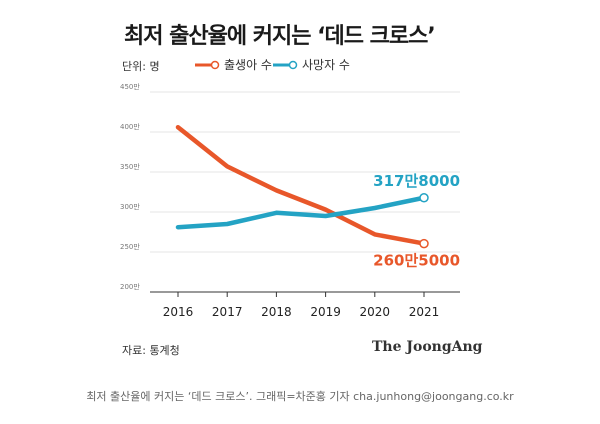 Image resolution: width=600 pixels, height=424 pixels. I want to click on data-point-deaths-end, so click(424, 198).